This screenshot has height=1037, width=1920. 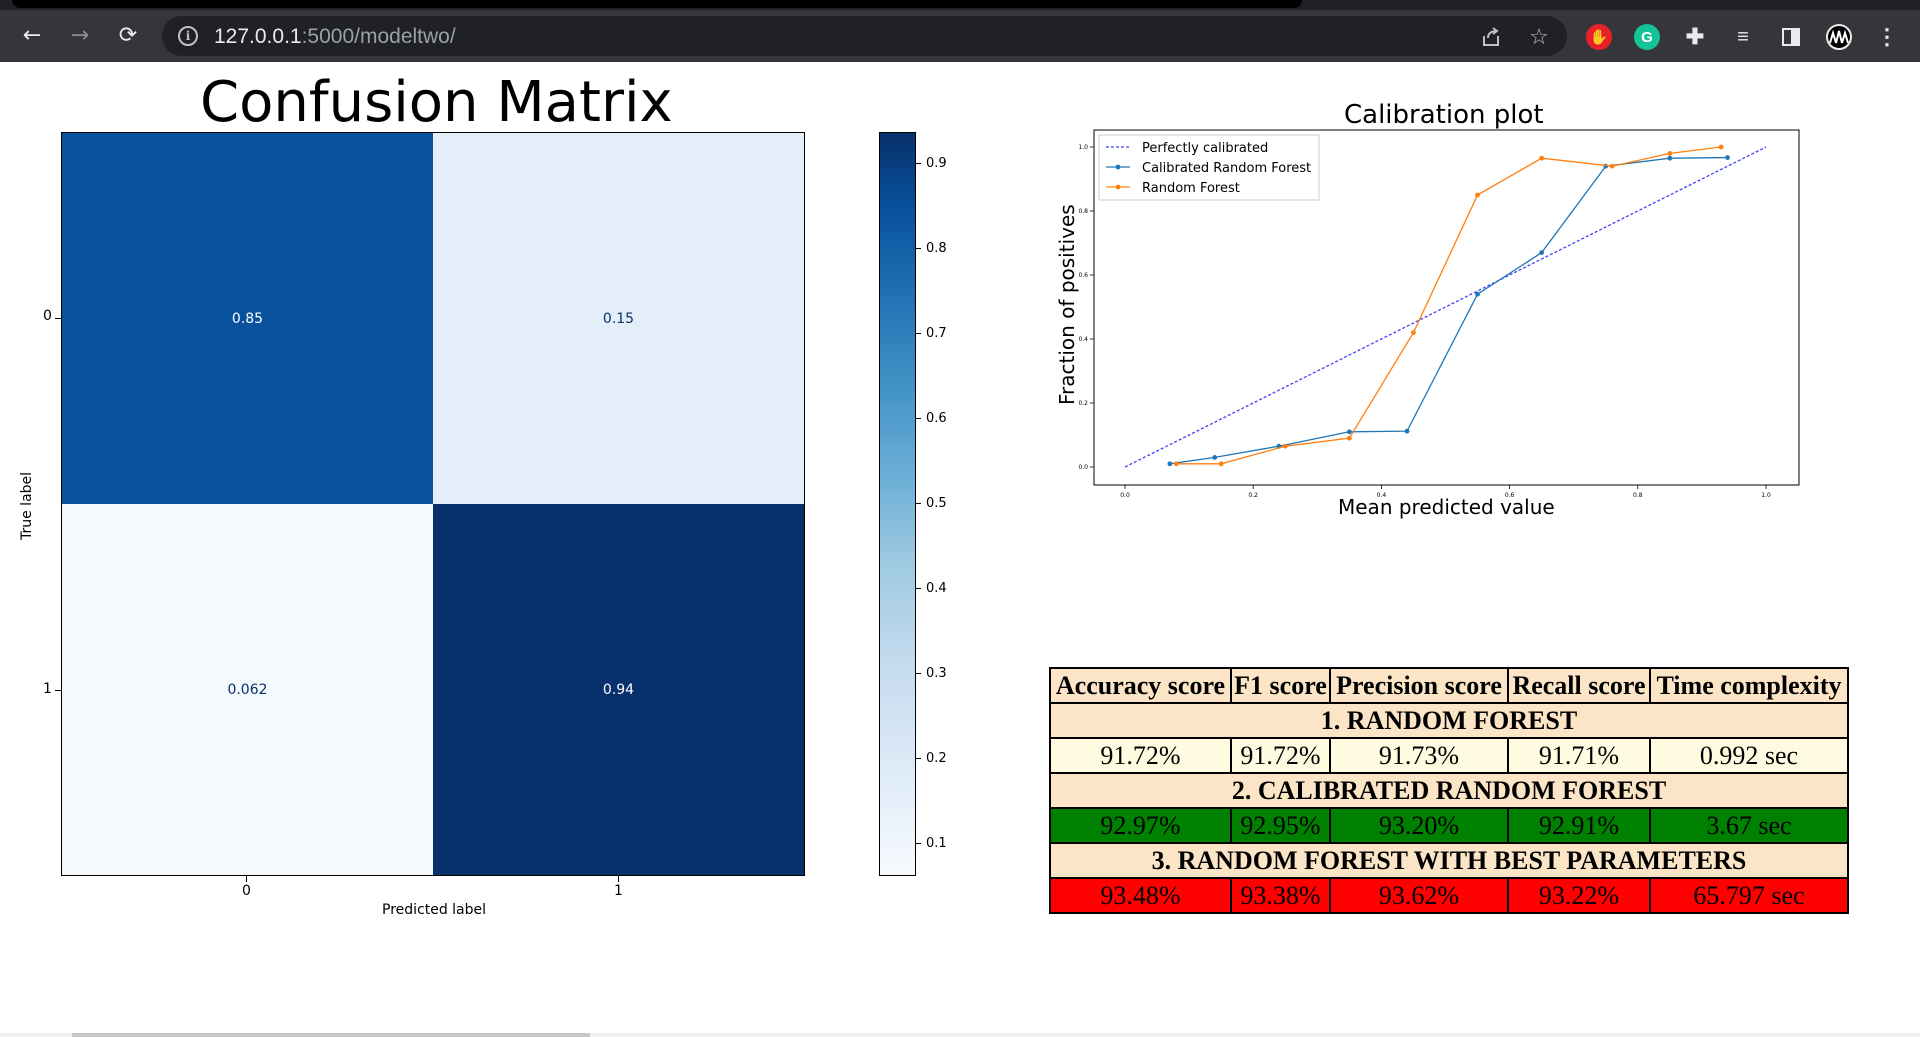 What do you see at coordinates (657, 4) in the screenshot?
I see `active-tab` at bounding box center [657, 4].